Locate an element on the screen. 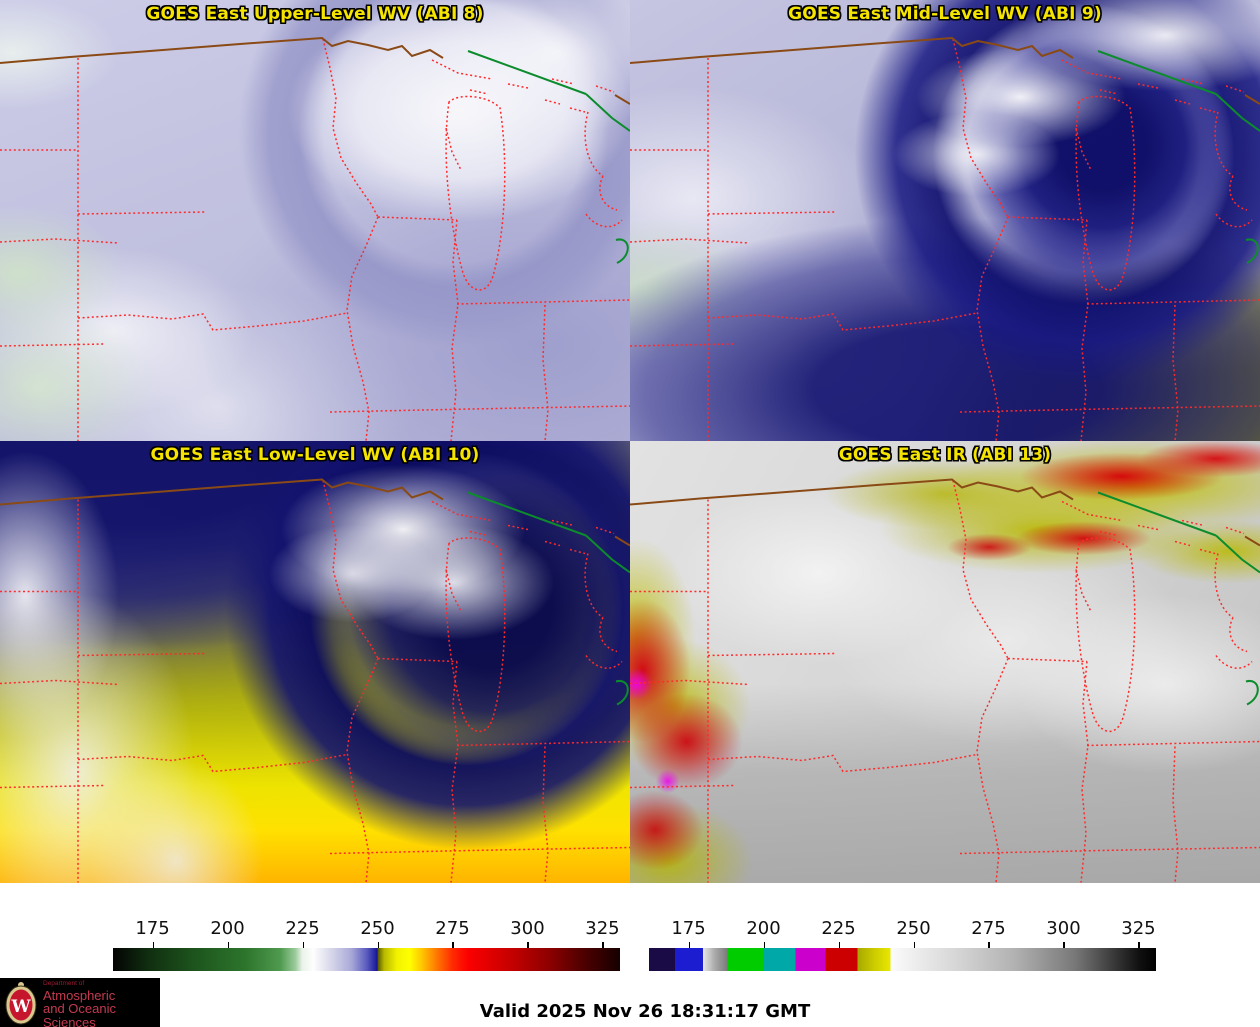  ir-colorbar-legend: 175 200 225 250 275 300 325 is located at coordinates (902, 944).